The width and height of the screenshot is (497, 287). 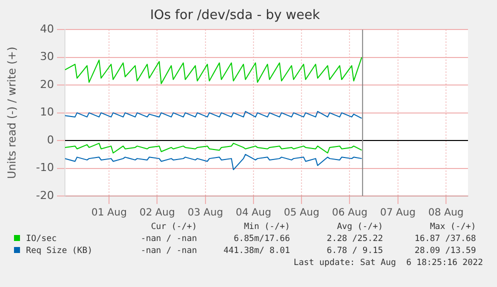 I want to click on text: 16.87 /37.68, so click(x=445, y=239).